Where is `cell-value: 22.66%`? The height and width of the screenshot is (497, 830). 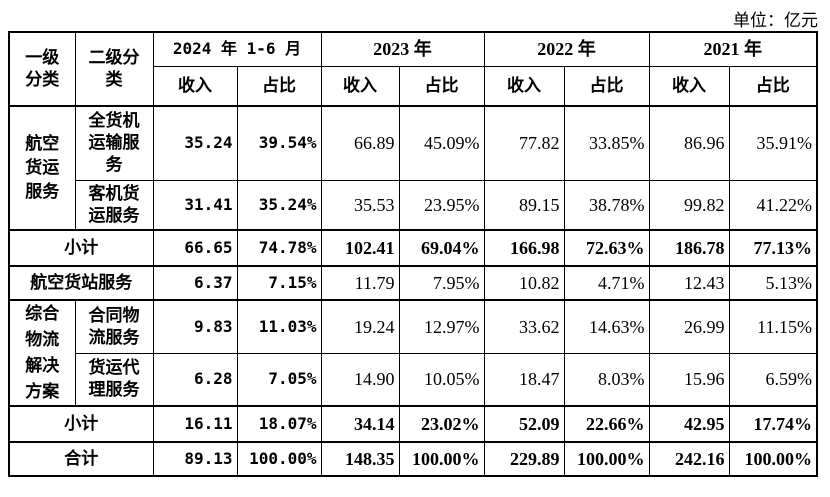 cell-value: 22.66% is located at coordinates (606, 424).